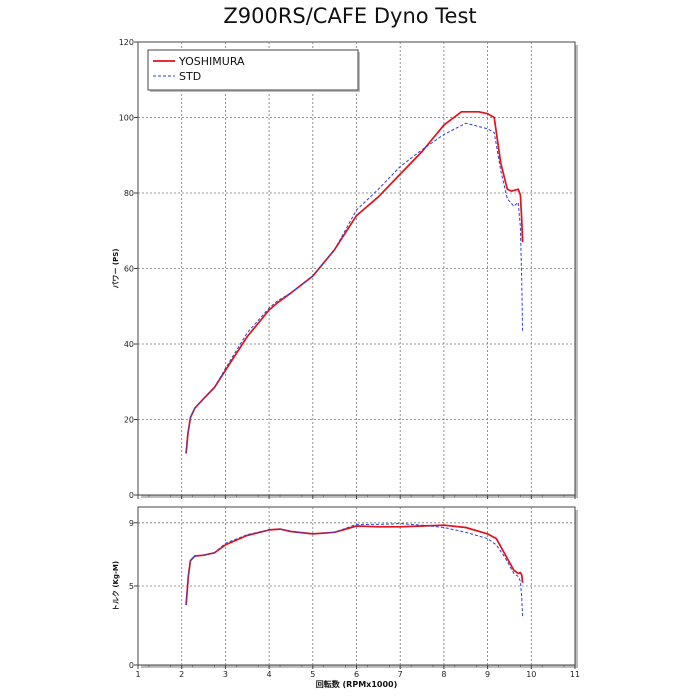 This screenshot has height=700, width=700. What do you see at coordinates (211, 61) in the screenshot?
I see `legend-label-yoshimura: YOSHIMURA` at bounding box center [211, 61].